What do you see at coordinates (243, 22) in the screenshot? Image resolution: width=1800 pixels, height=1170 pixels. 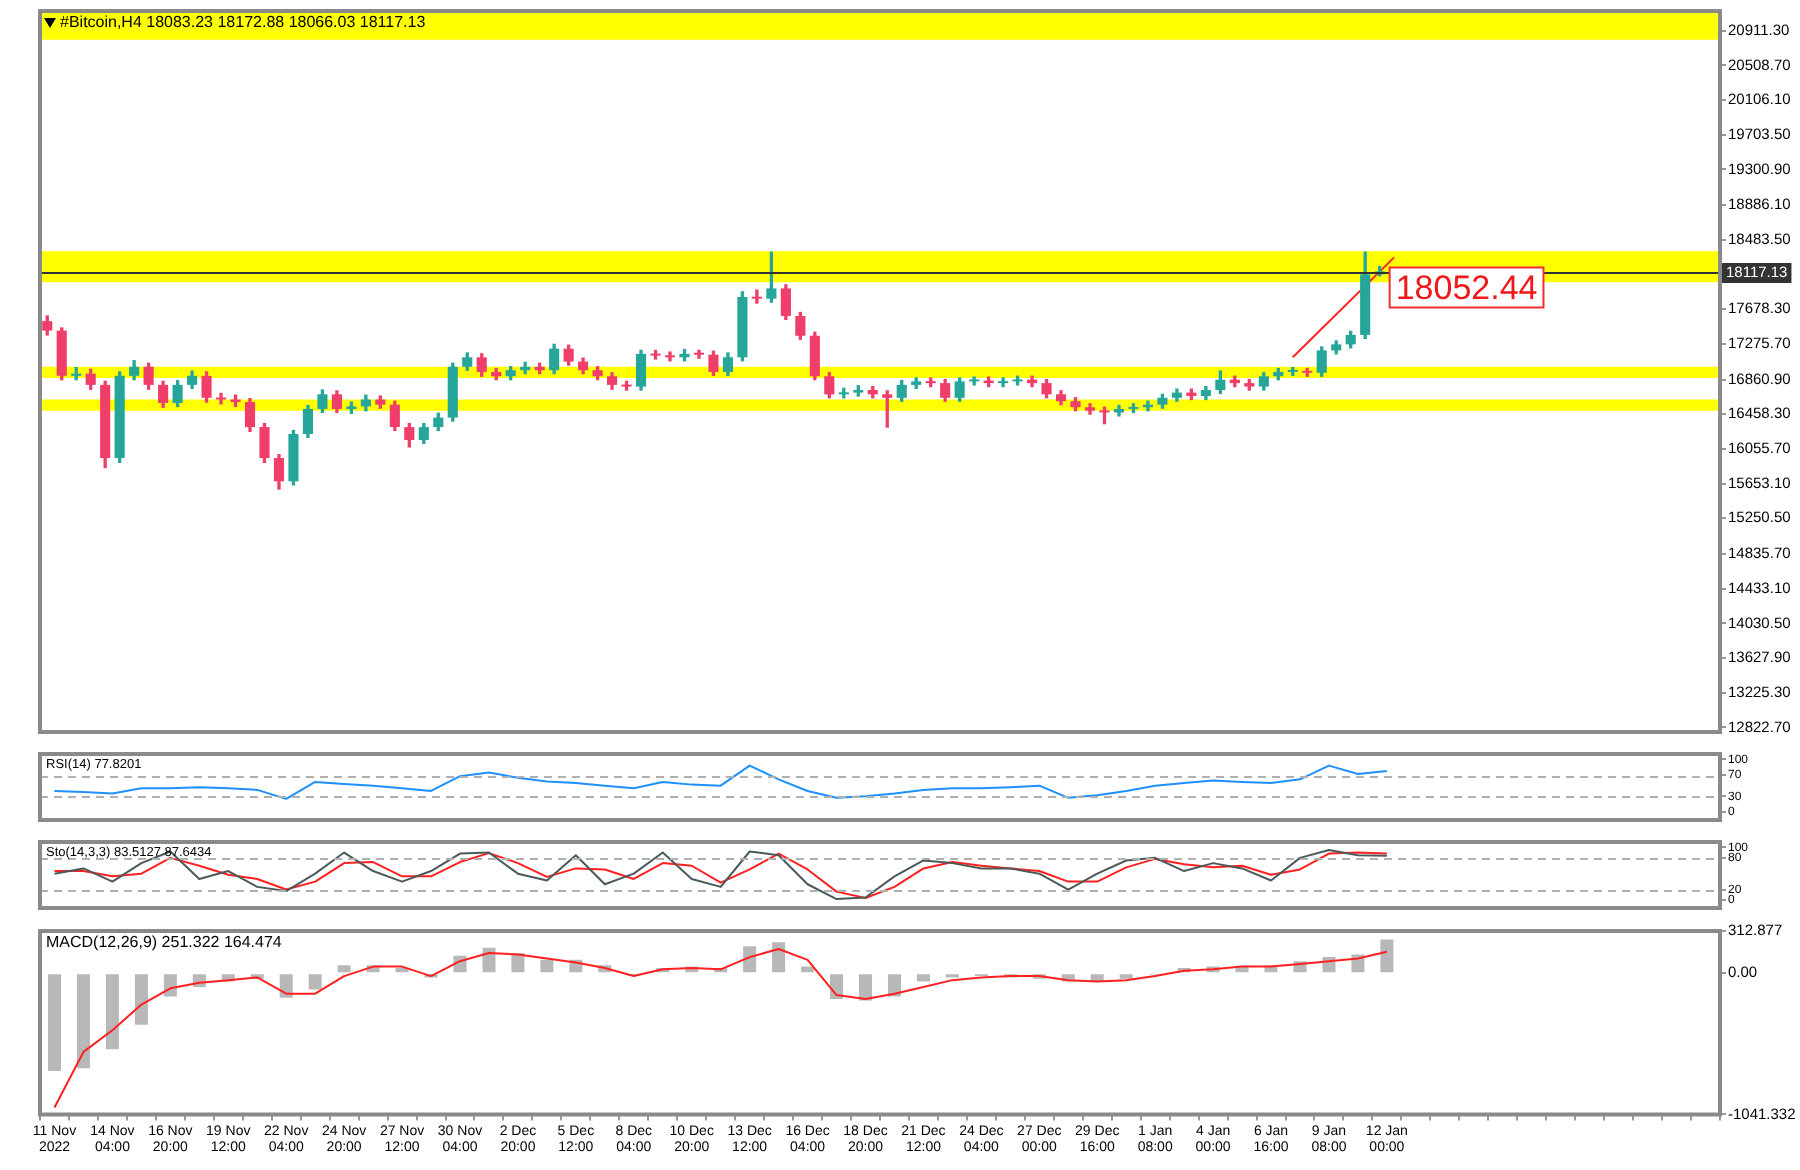 I see `chart-title: #Bitcoin,H4 18083.23 18172.88 18066.03 18117.13` at bounding box center [243, 22].